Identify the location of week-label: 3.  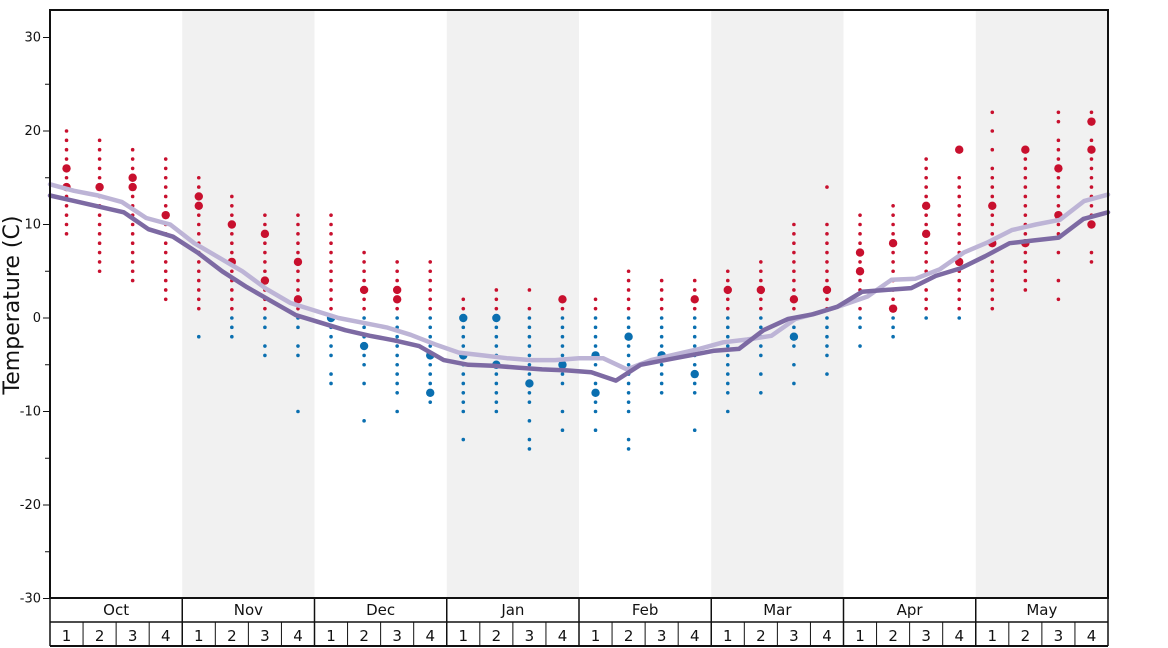
(794, 636).